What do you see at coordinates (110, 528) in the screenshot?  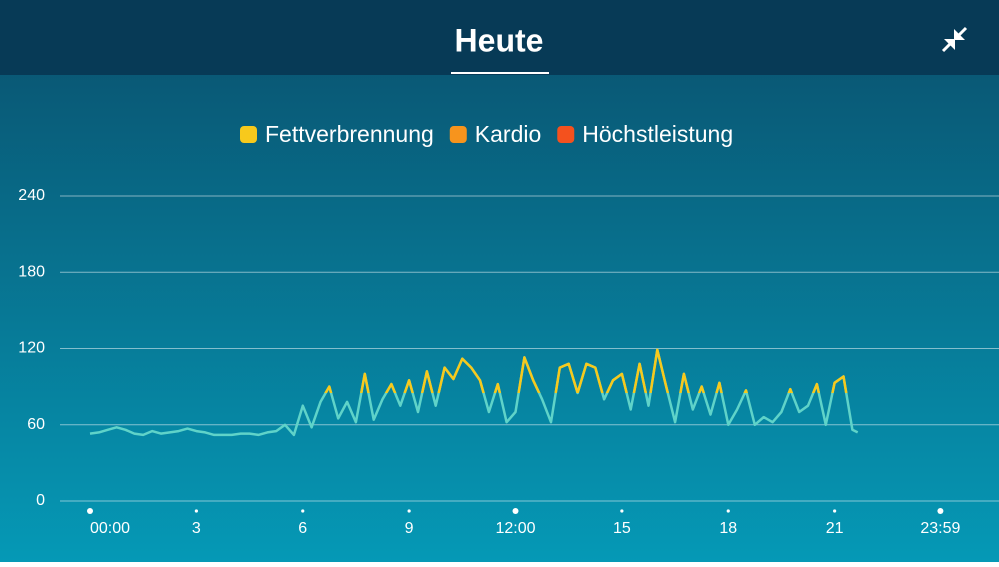 I see `x-tick-label: 00:00` at bounding box center [110, 528].